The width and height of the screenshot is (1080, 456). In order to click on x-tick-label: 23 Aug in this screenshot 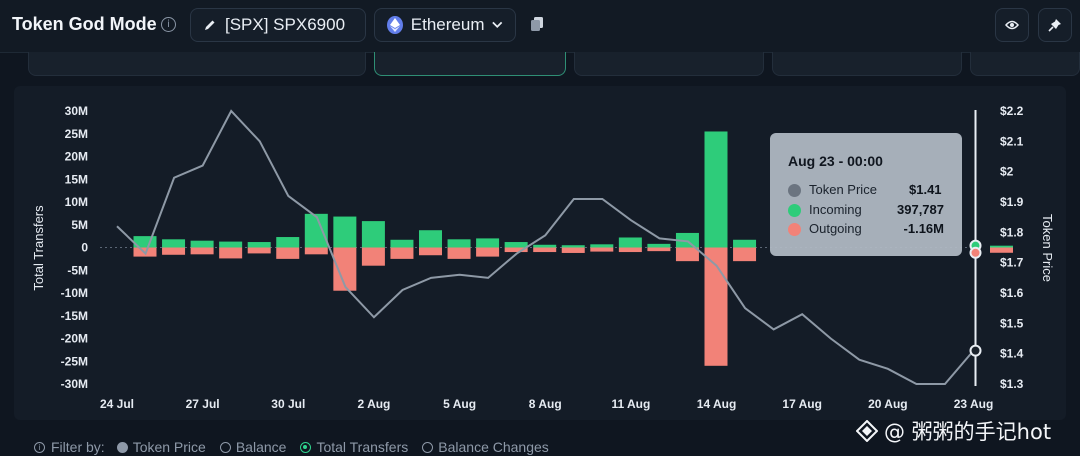, I will do `click(974, 404)`.